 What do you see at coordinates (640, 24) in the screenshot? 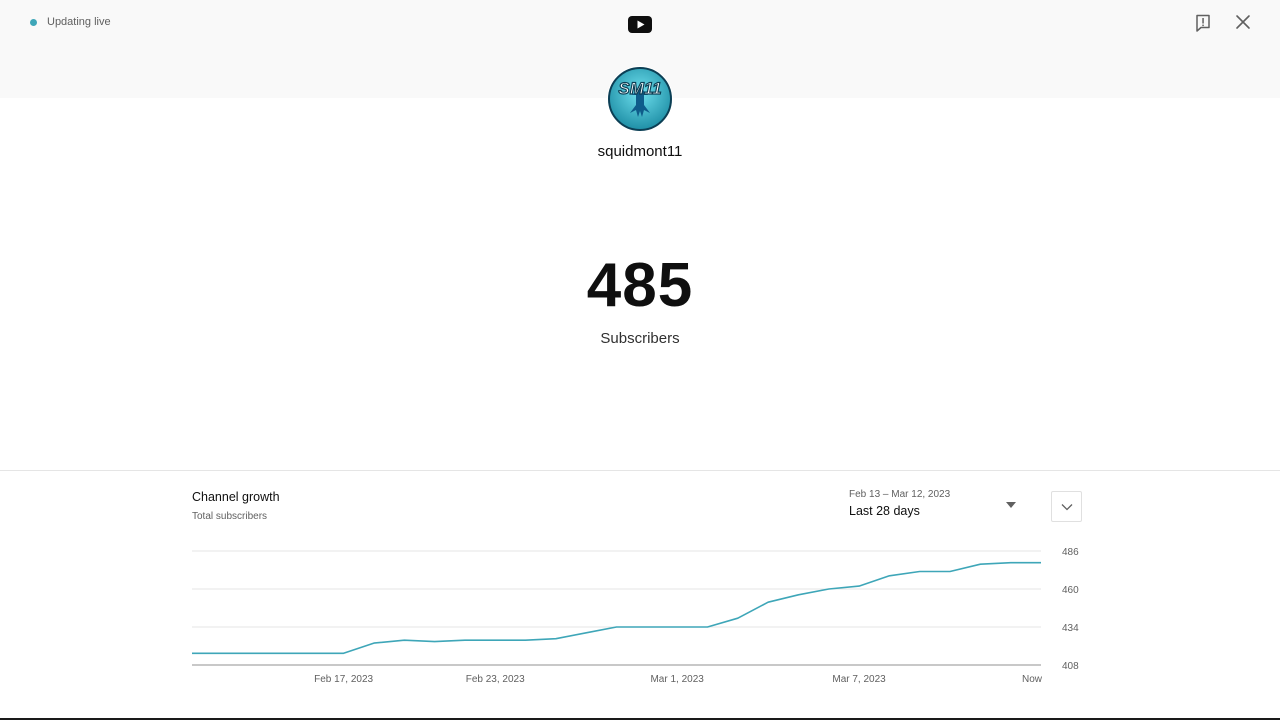
I see `youtube-icon` at bounding box center [640, 24].